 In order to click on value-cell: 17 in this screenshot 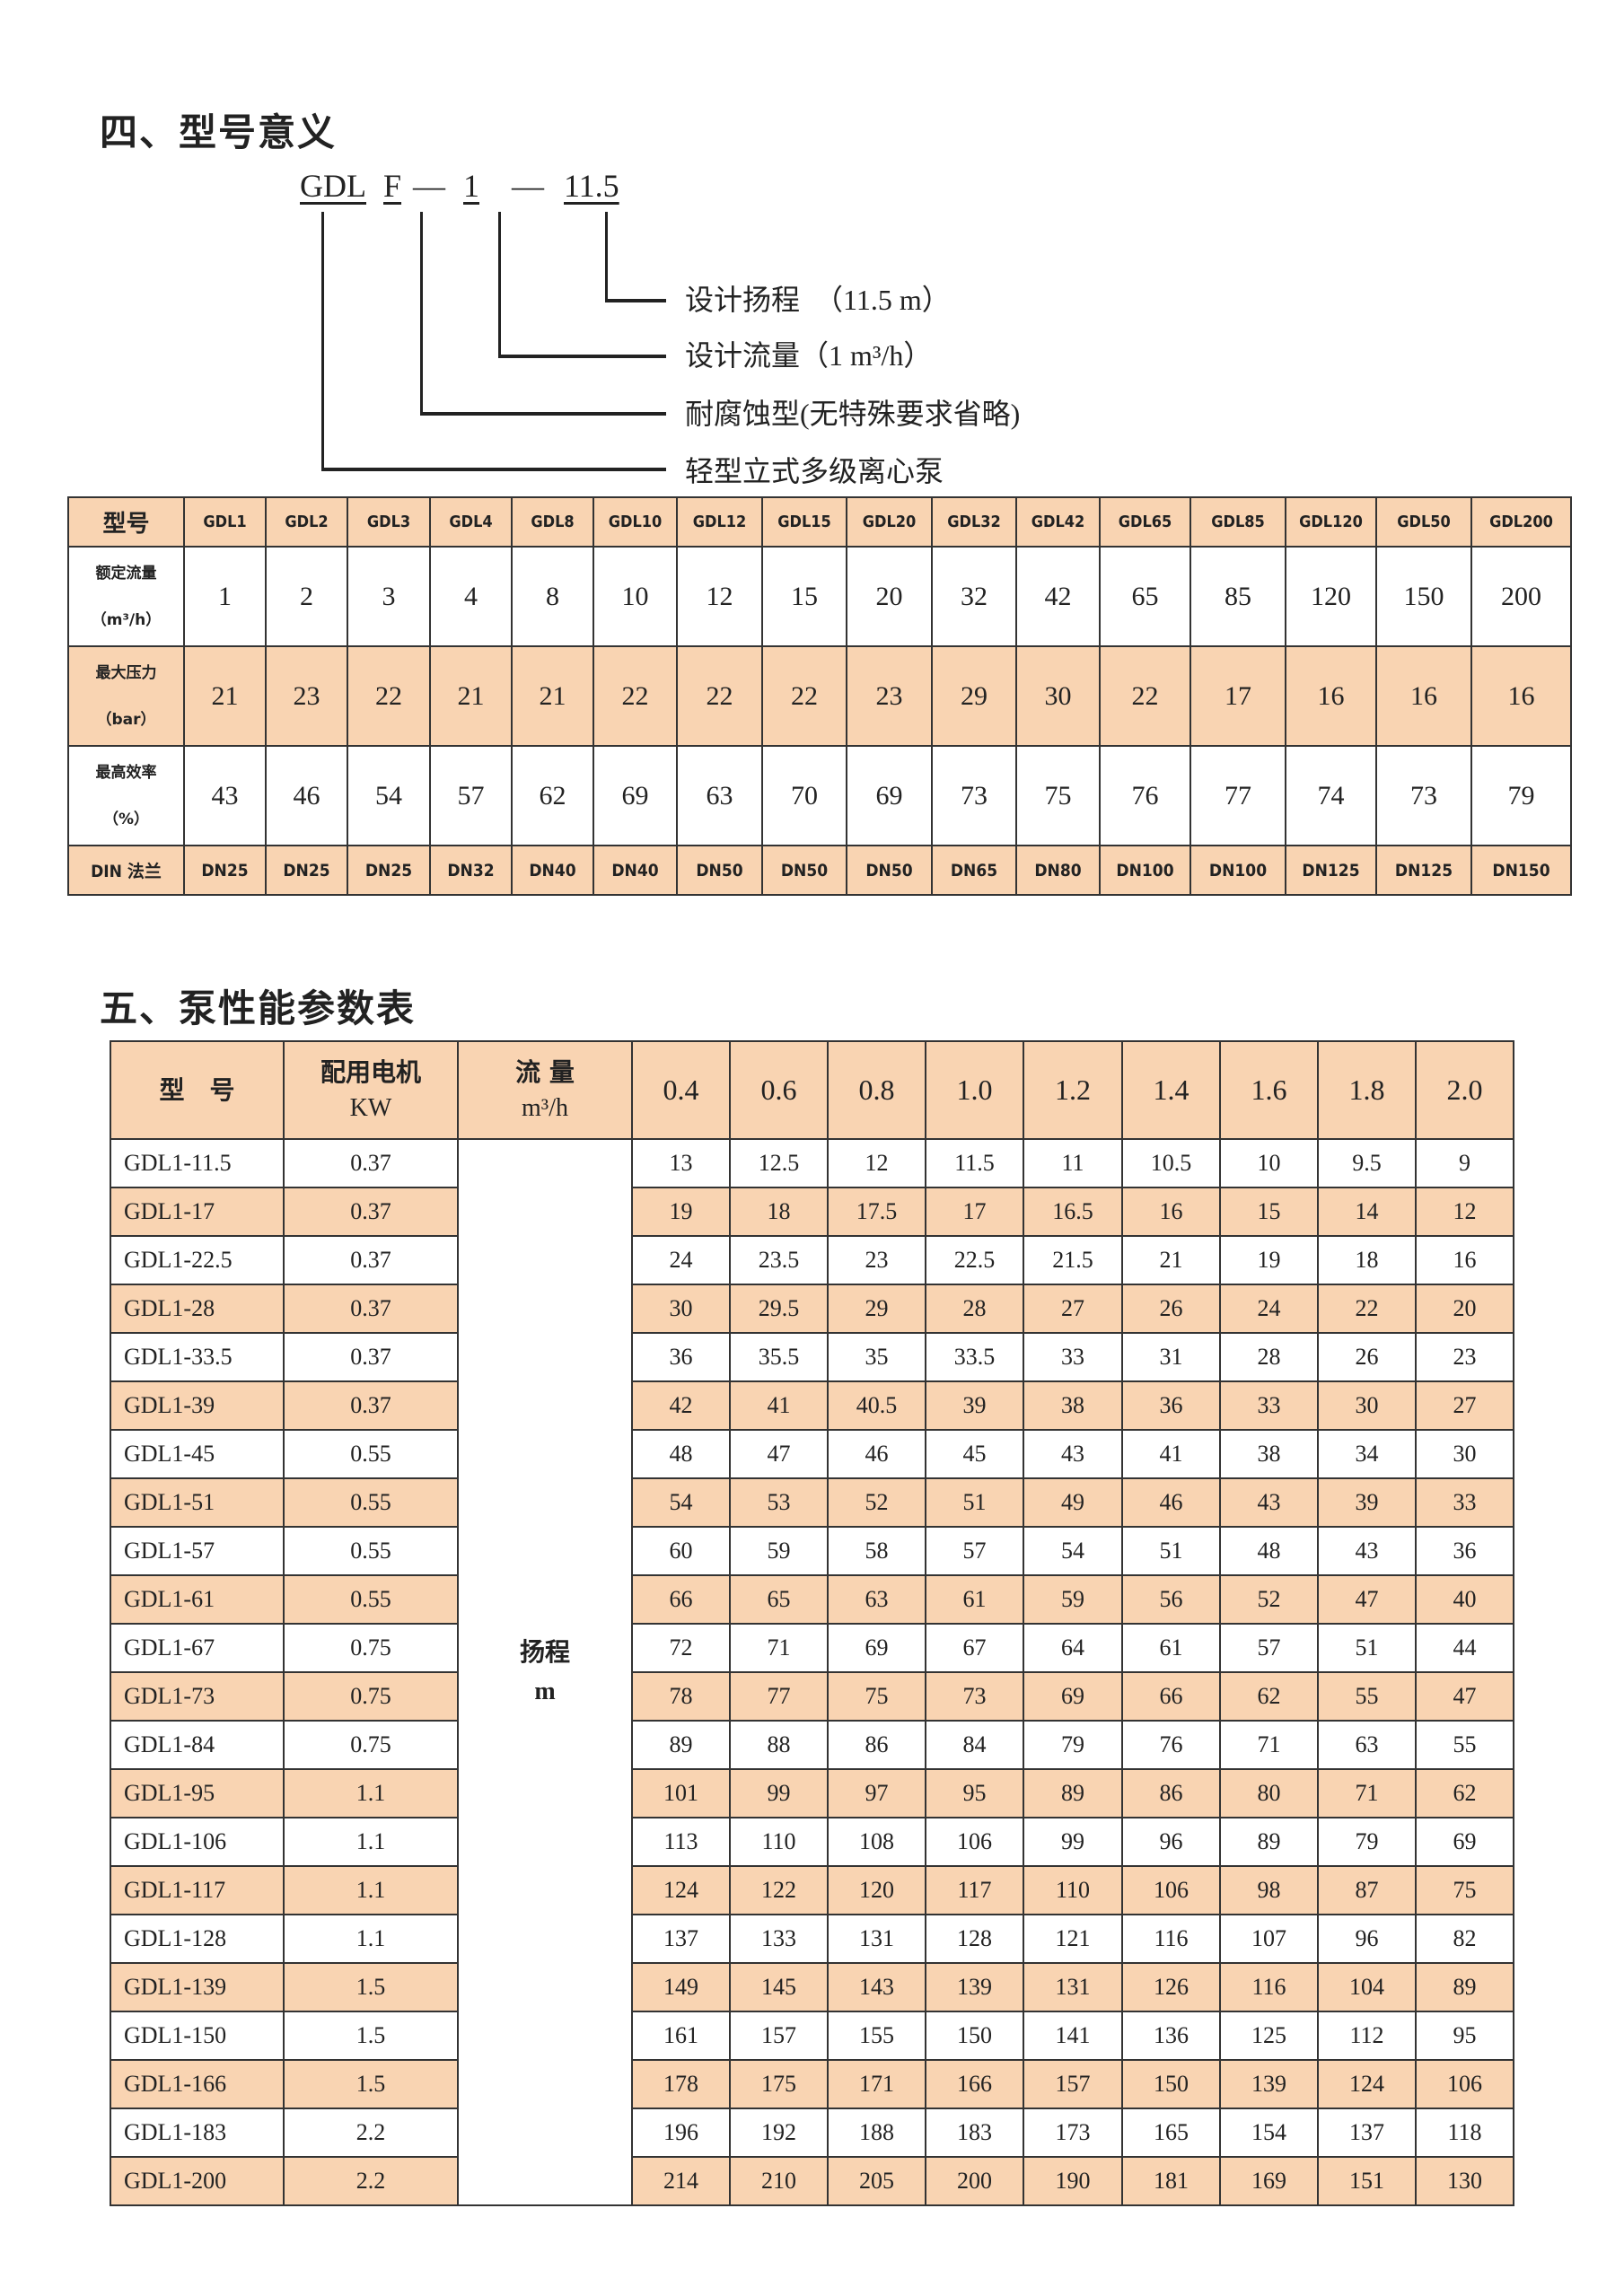, I will do `click(1237, 696)`.